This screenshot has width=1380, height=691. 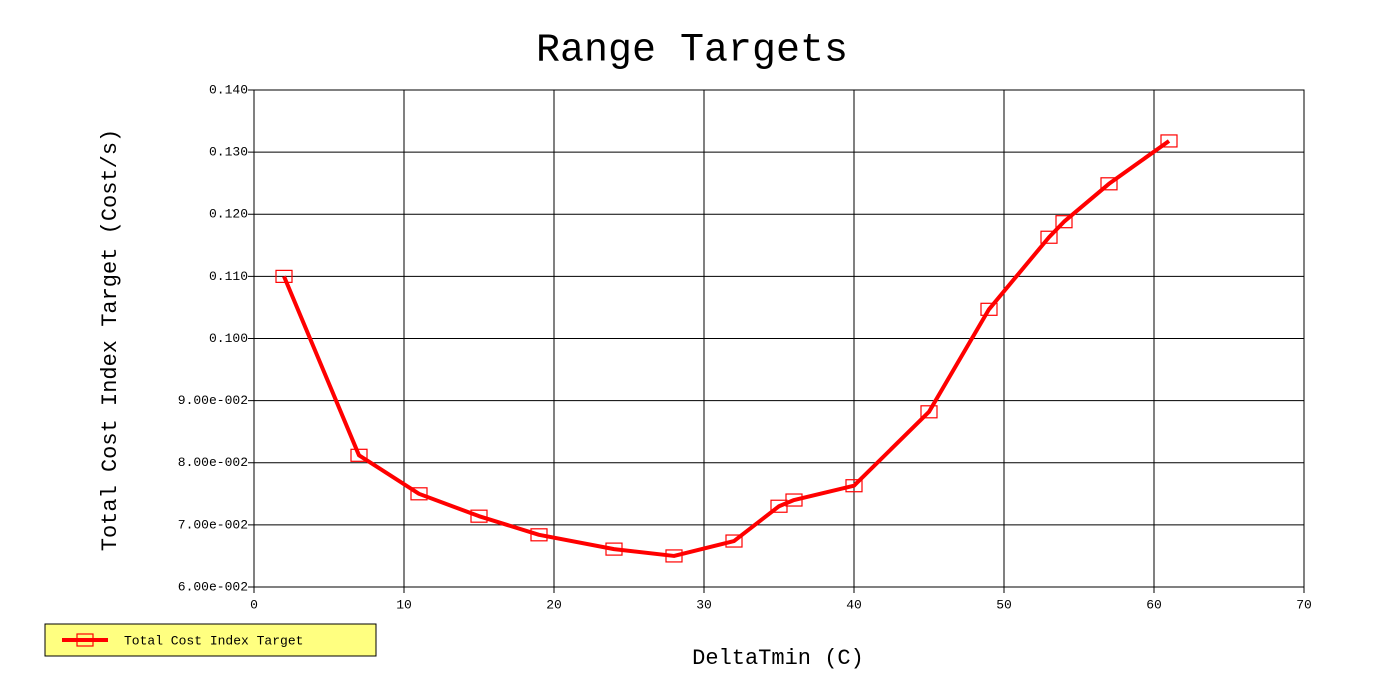 I want to click on legend-marker, so click(x=85, y=640).